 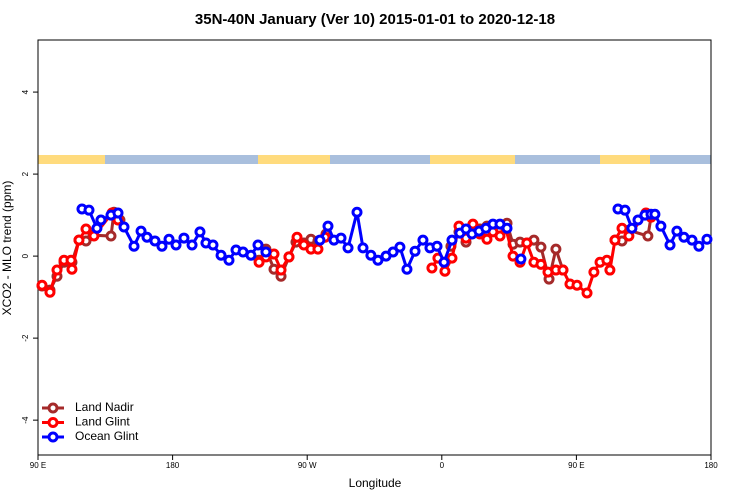 I want to click on y-tick-label: -2, so click(x=25, y=338).